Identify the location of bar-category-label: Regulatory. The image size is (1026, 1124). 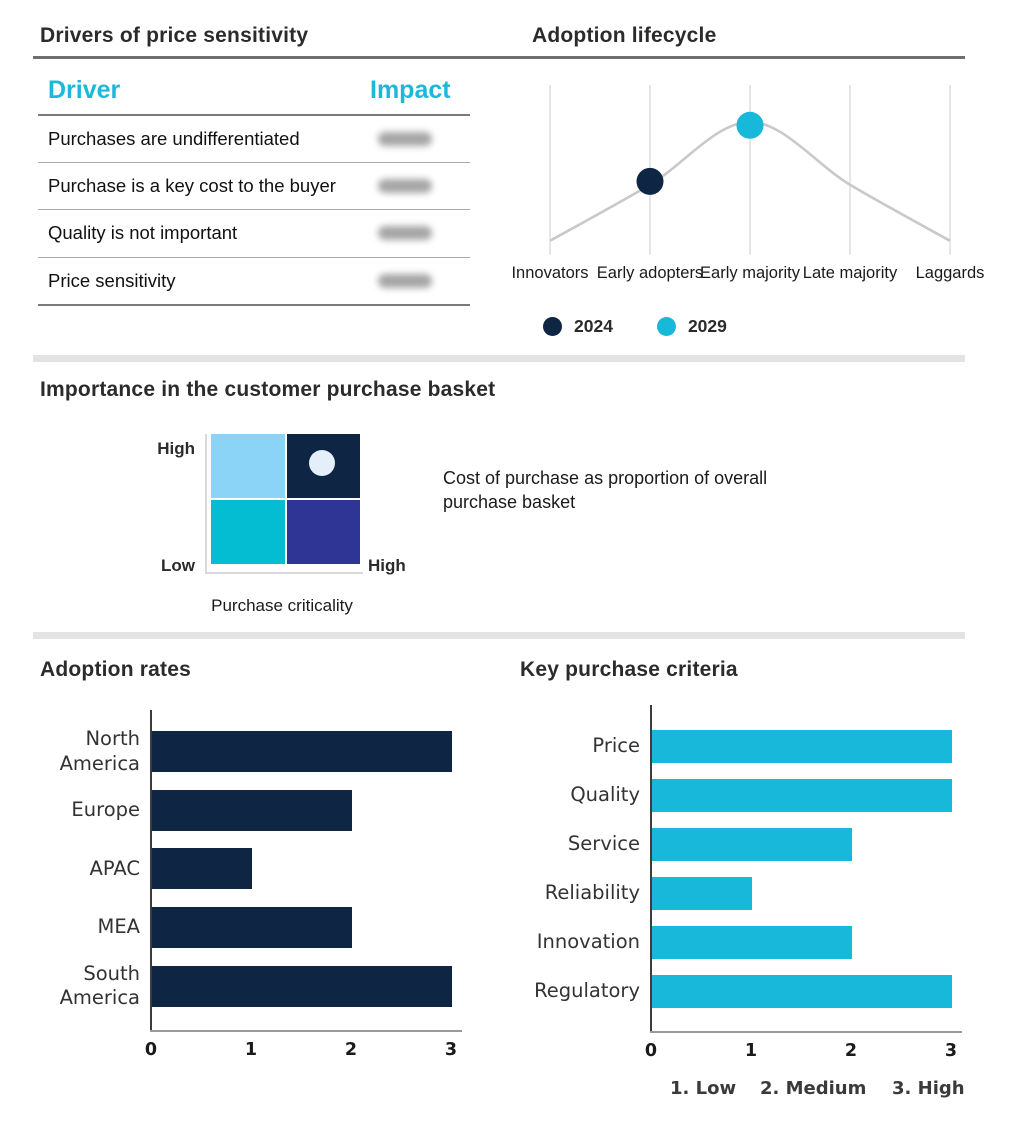
(587, 991).